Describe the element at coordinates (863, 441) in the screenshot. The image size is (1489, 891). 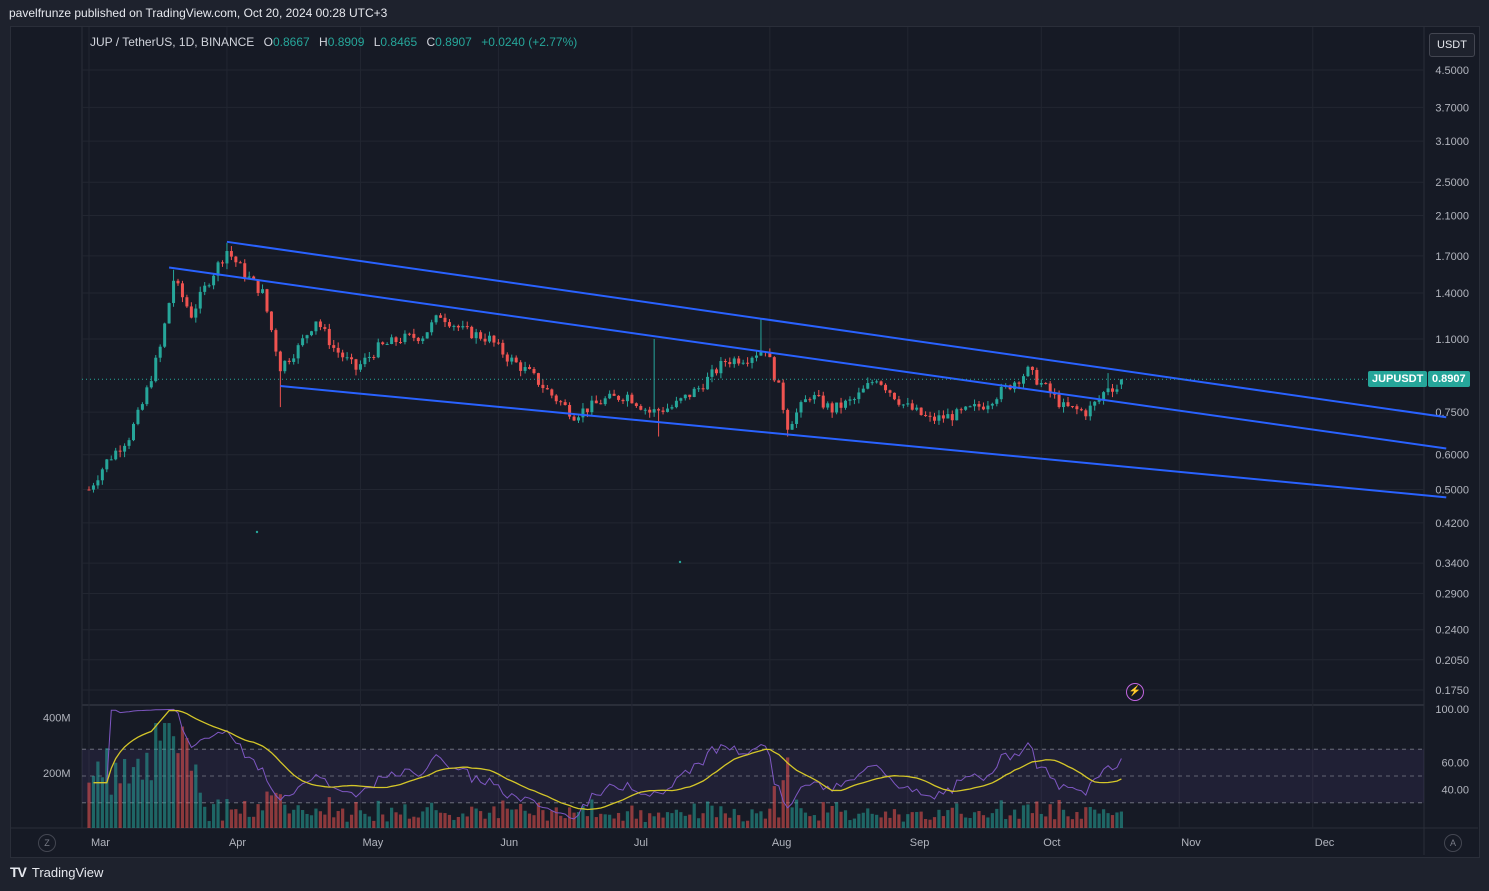
I see `channel-trendline` at that location.